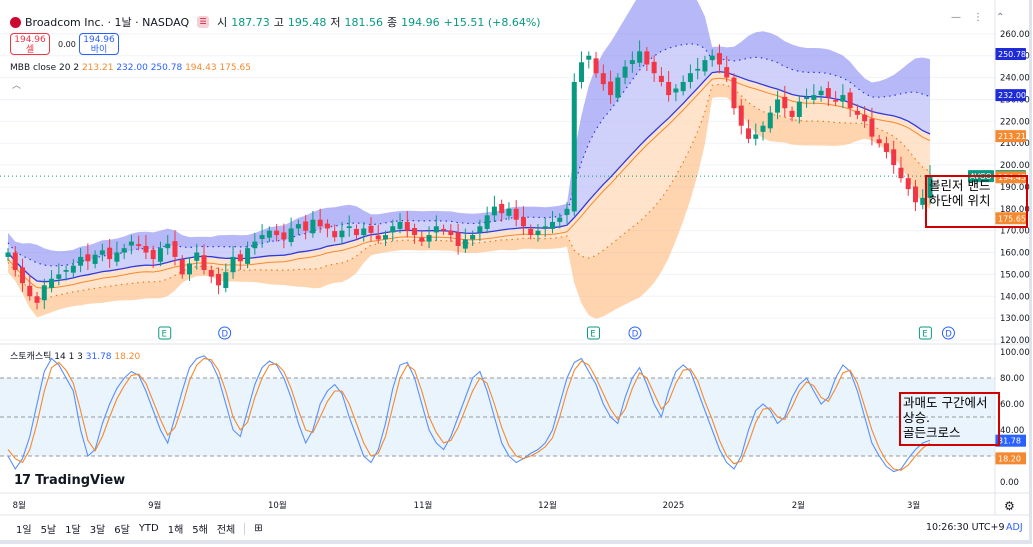 The image size is (1033, 547). I want to click on range-ytd: YTD, so click(148, 528).